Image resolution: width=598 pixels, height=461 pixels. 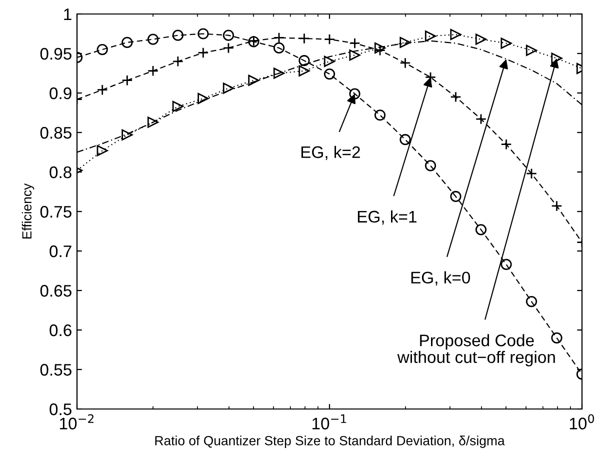 I want to click on y-tick-label: 0.95, so click(x=56, y=54).